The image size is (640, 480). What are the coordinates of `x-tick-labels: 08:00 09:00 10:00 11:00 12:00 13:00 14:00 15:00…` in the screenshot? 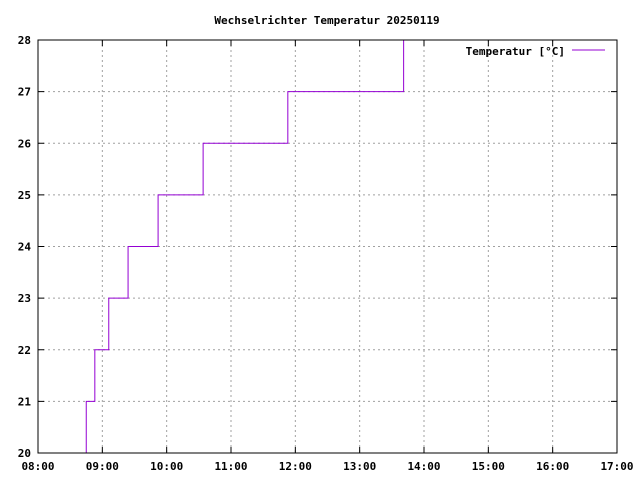 It's located at (327, 466).